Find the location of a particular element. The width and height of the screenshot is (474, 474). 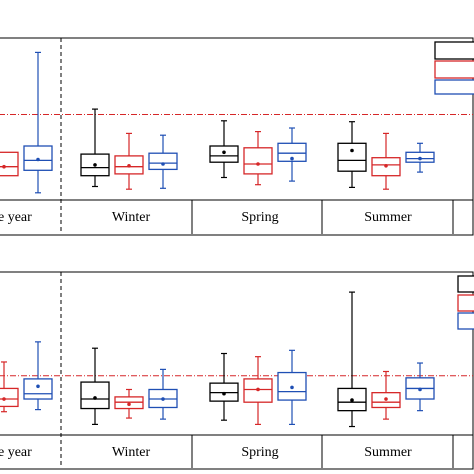

bottom-legend is located at coordinates (465, 302).